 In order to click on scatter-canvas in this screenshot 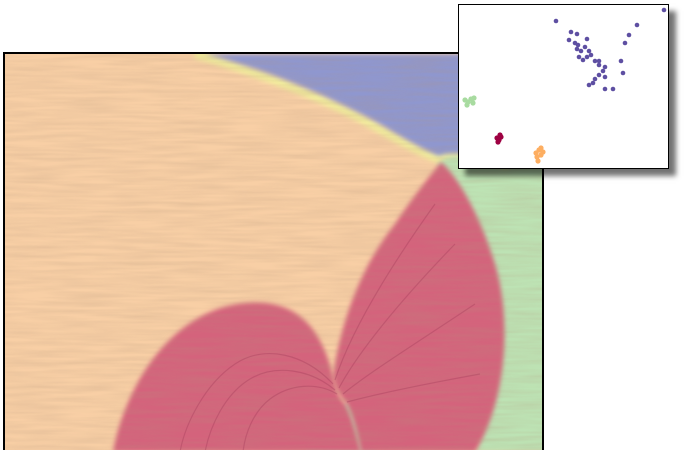, I will do `click(563, 86)`.